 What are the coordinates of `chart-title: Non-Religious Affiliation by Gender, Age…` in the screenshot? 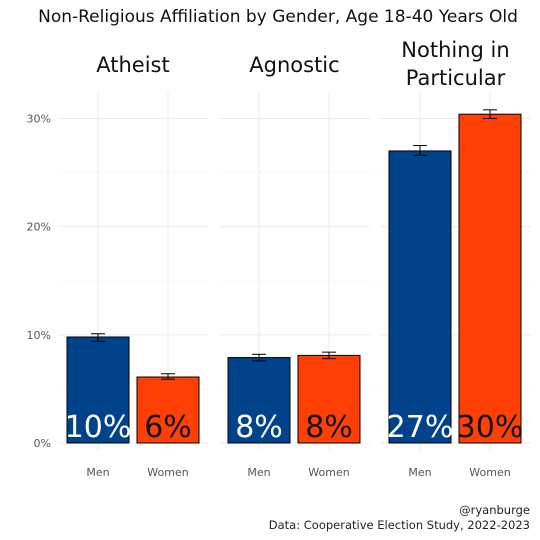 It's located at (278, 17).